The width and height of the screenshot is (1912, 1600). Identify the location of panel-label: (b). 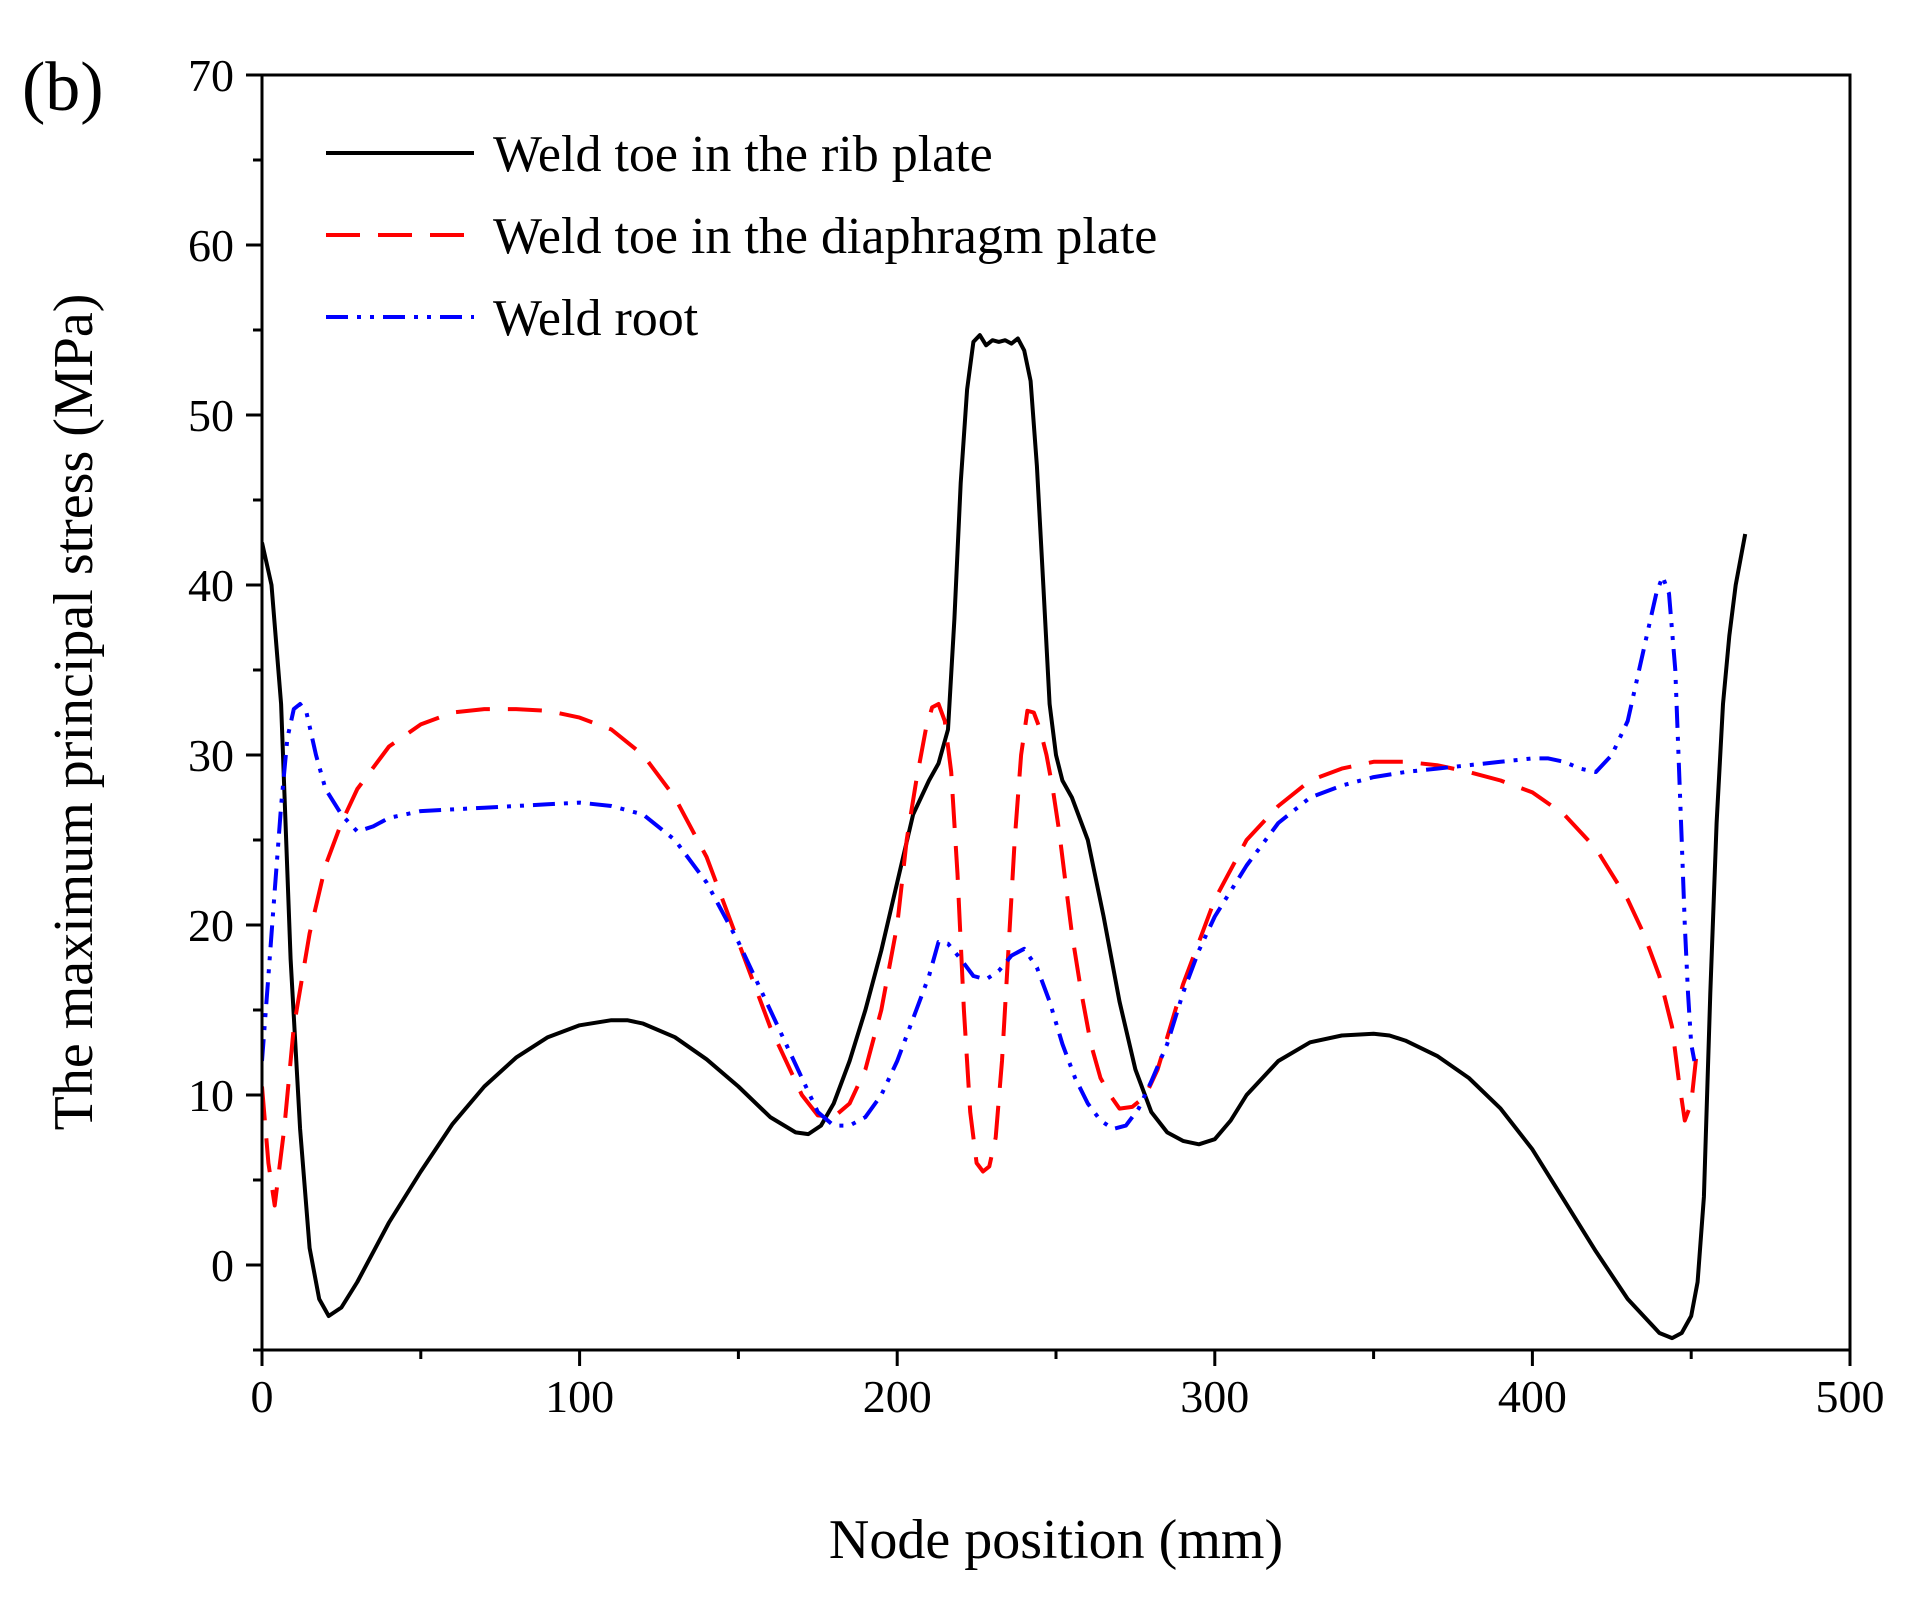
(63, 87).